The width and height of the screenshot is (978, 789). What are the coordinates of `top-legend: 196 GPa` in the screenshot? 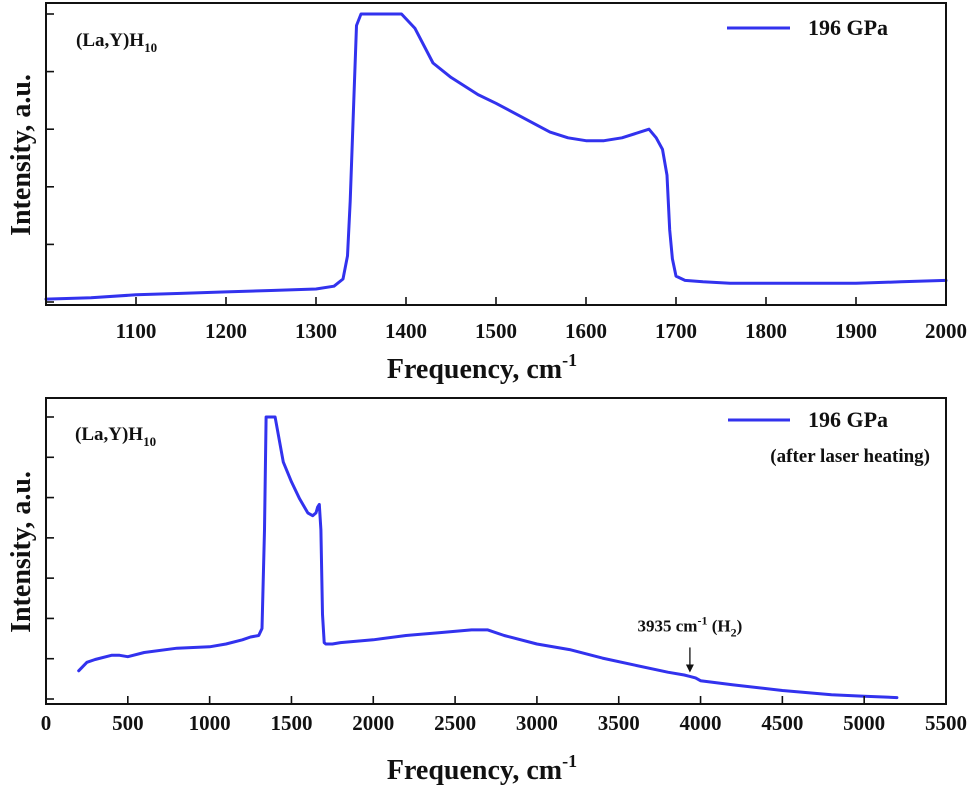 It's located at (807, 27).